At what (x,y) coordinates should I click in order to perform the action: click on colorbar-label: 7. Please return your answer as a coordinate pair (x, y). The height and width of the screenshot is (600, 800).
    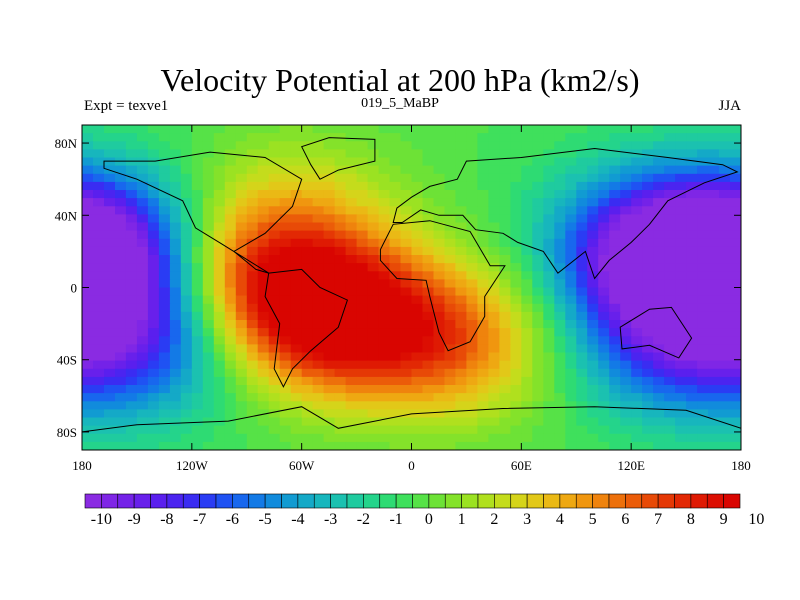
    Looking at the image, I should click on (658, 519).